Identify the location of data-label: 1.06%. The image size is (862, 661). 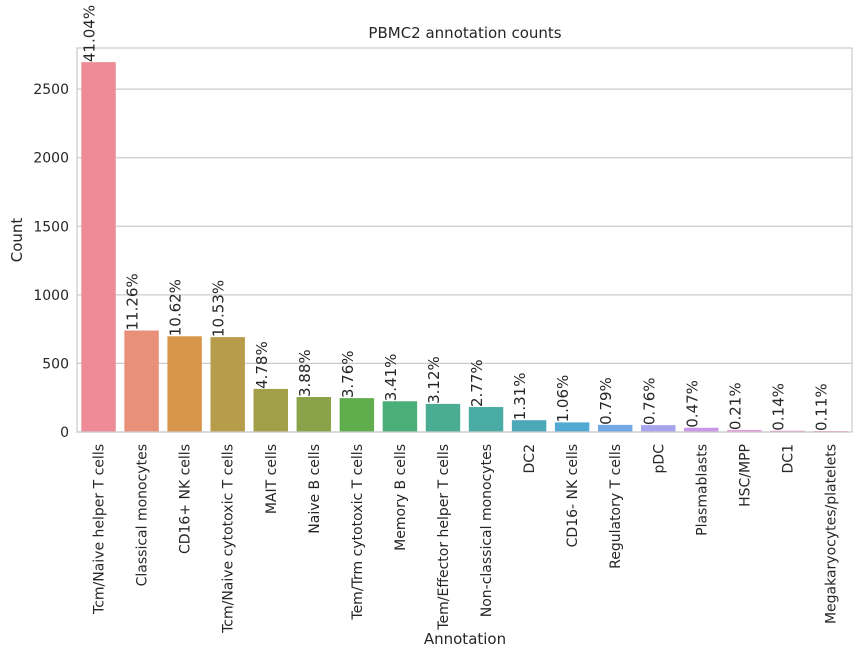
(563, 399).